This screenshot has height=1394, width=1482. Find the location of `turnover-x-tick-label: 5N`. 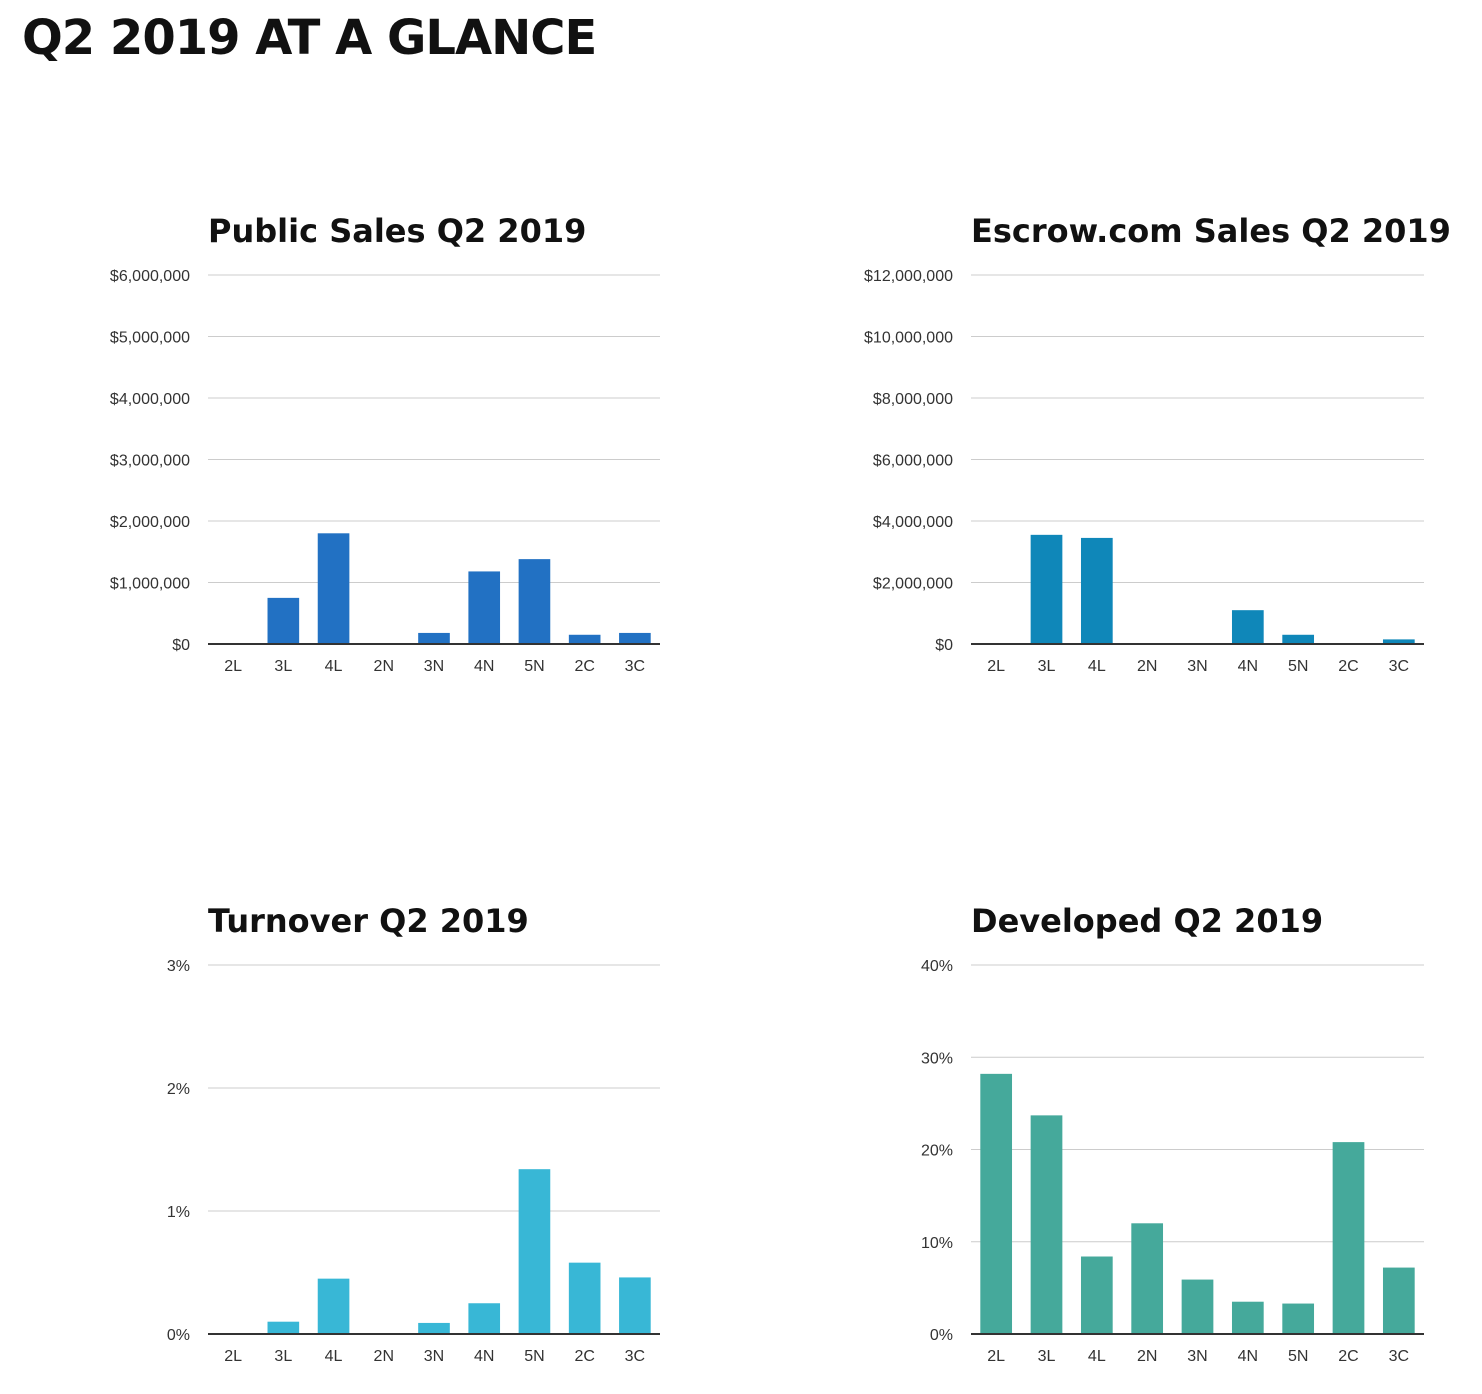

turnover-x-tick-label: 5N is located at coordinates (534, 1356).